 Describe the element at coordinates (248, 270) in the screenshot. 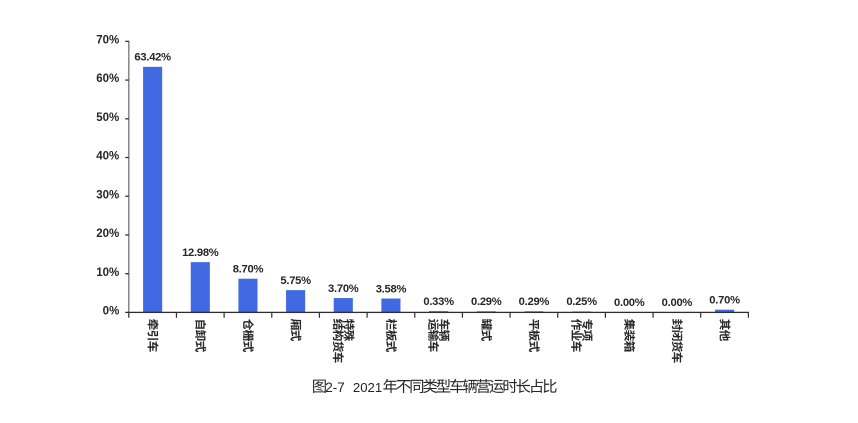

I see `svg-text: 8.70%` at that location.